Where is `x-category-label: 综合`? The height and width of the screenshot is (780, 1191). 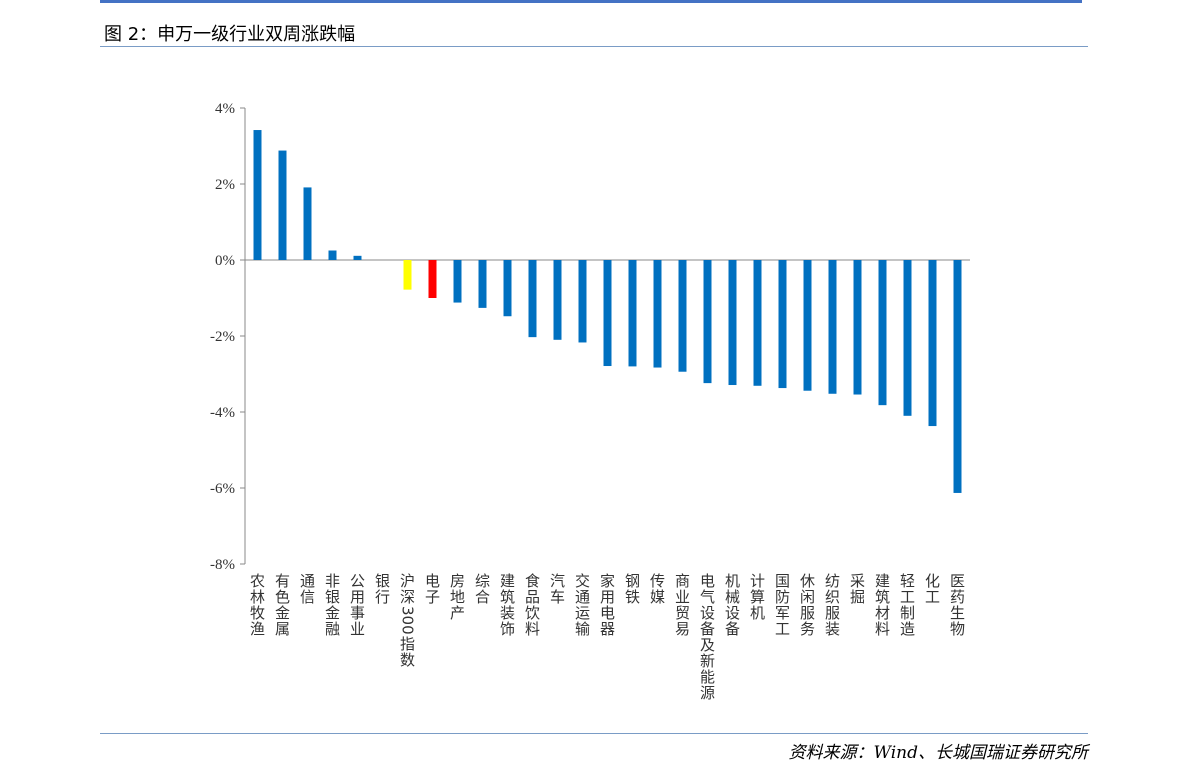 x-category-label: 综合 is located at coordinates (482, 589).